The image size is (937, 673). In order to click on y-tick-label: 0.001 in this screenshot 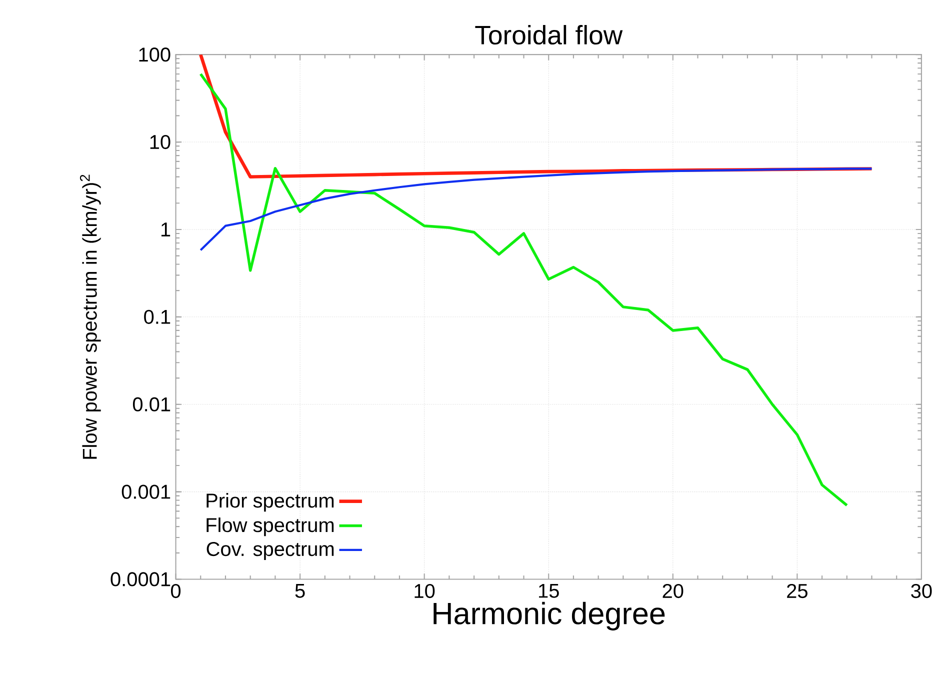, I will do `click(146, 491)`.